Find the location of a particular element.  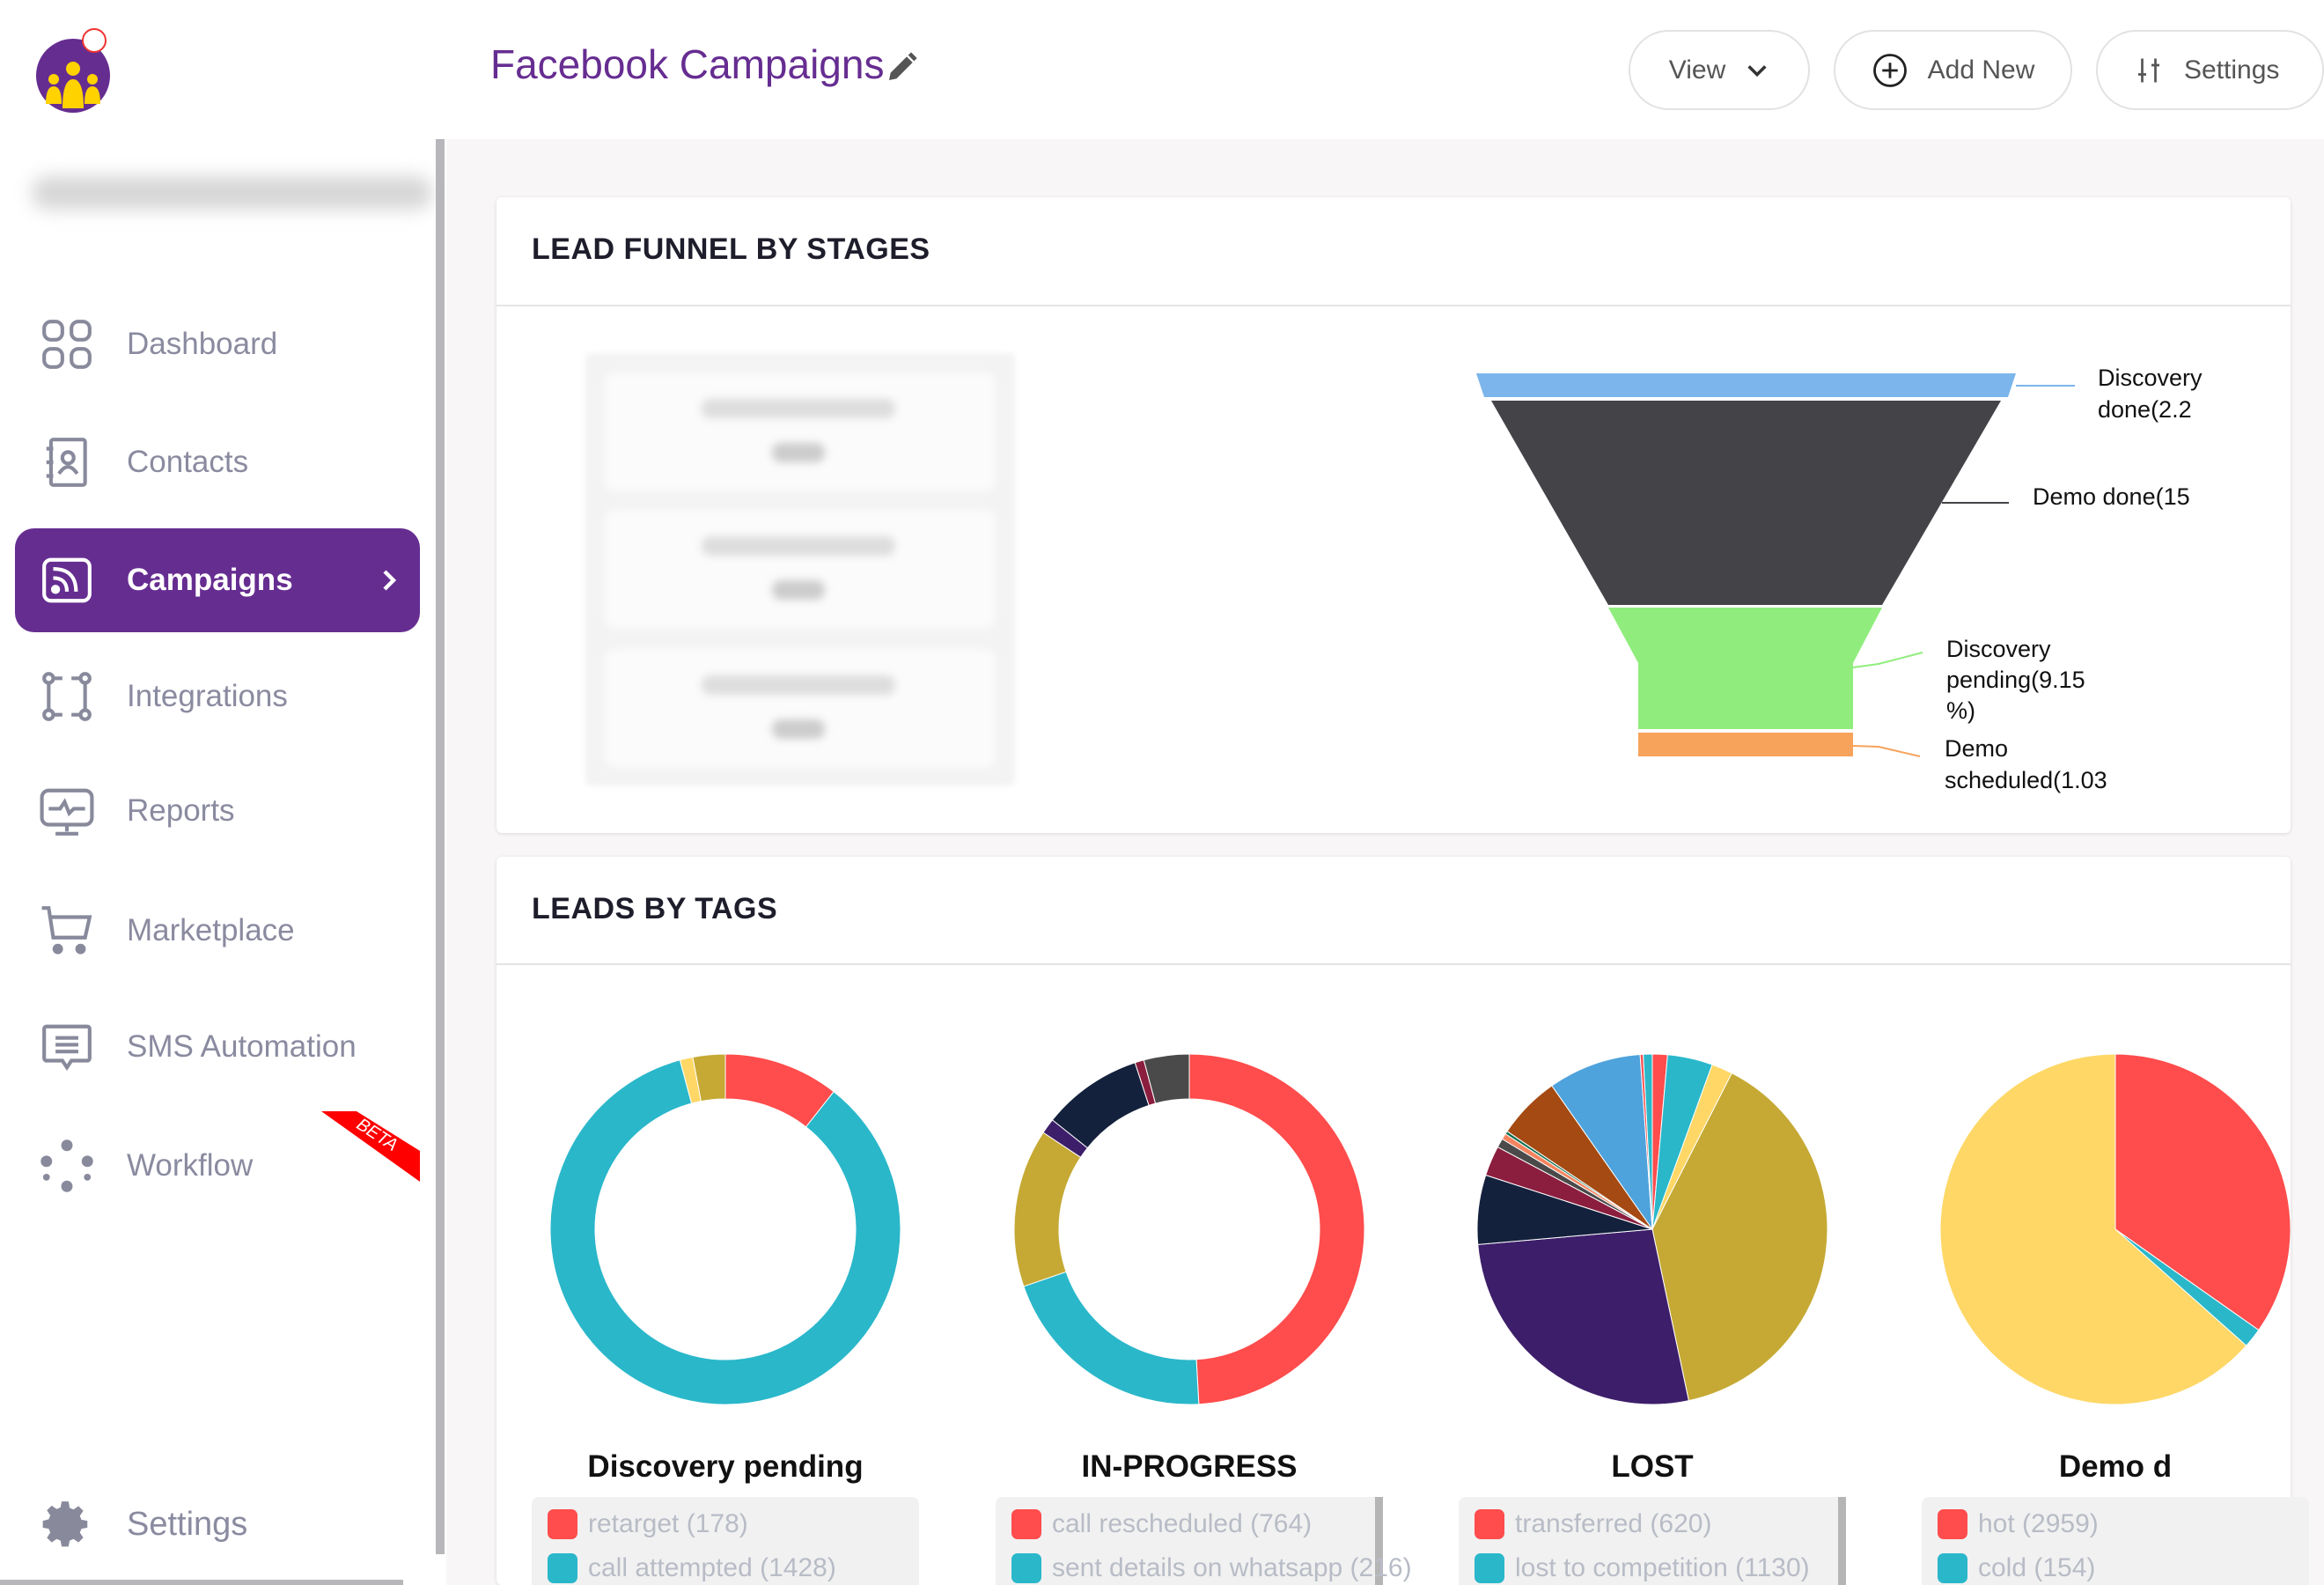

legend-item: sent details on whatsapp (216) is located at coordinates (1211, 1568).